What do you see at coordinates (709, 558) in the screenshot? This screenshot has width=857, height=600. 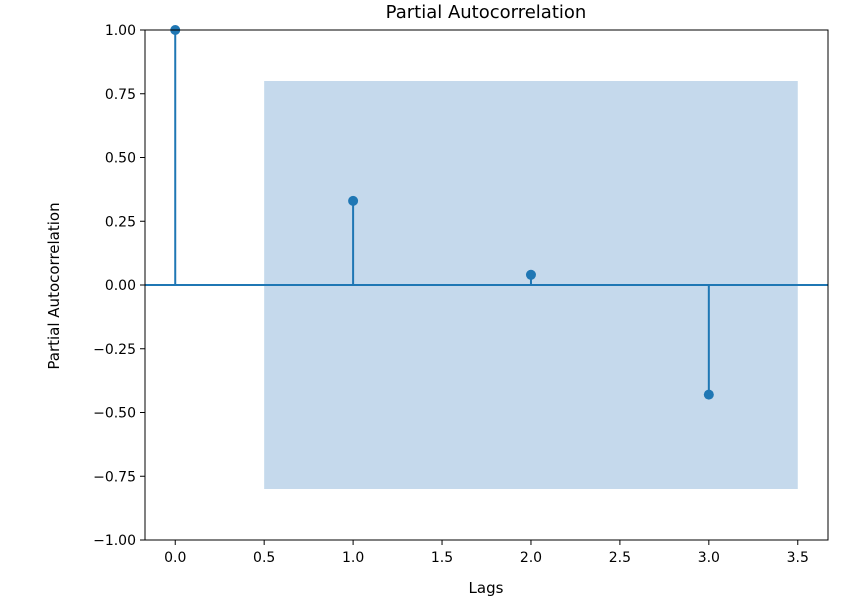 I see `x-tick-label: 3.0` at bounding box center [709, 558].